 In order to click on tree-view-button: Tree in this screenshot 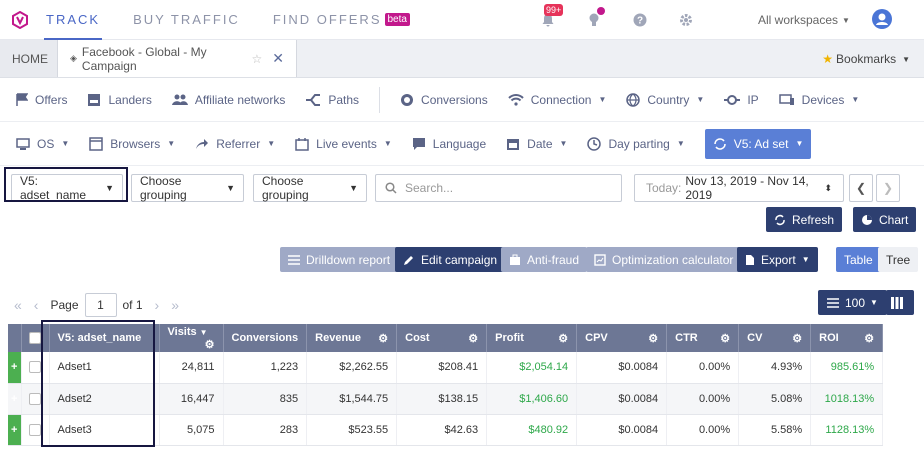, I will do `click(898, 259)`.